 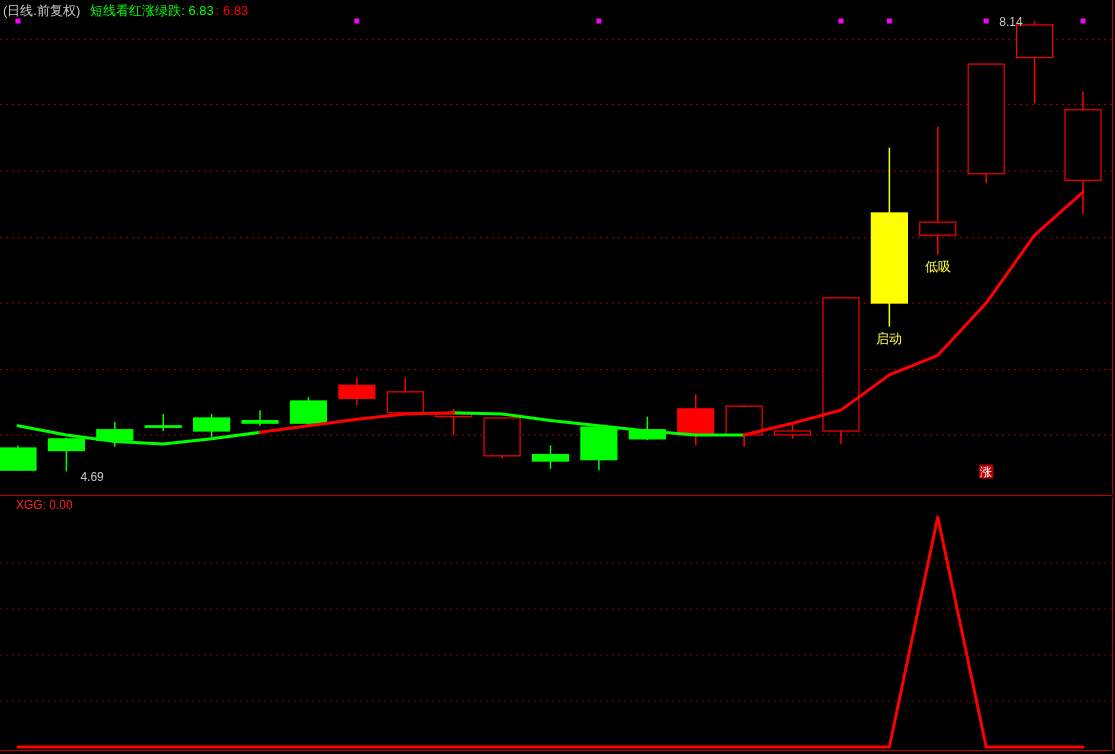 What do you see at coordinates (889, 338) in the screenshot?
I see `text: 启动` at bounding box center [889, 338].